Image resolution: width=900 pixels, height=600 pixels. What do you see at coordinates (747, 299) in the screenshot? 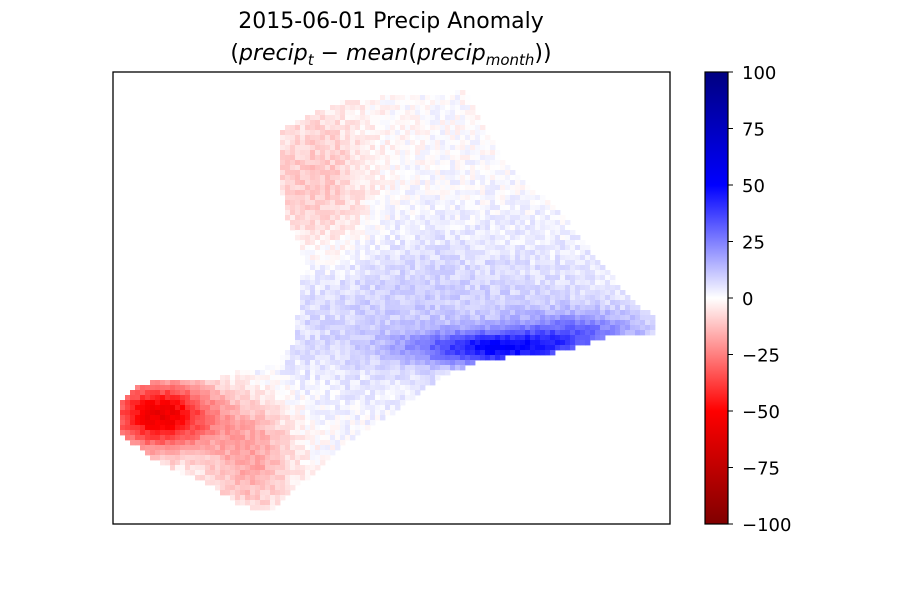
I see `colorbar-tick-label: 0` at bounding box center [747, 299].